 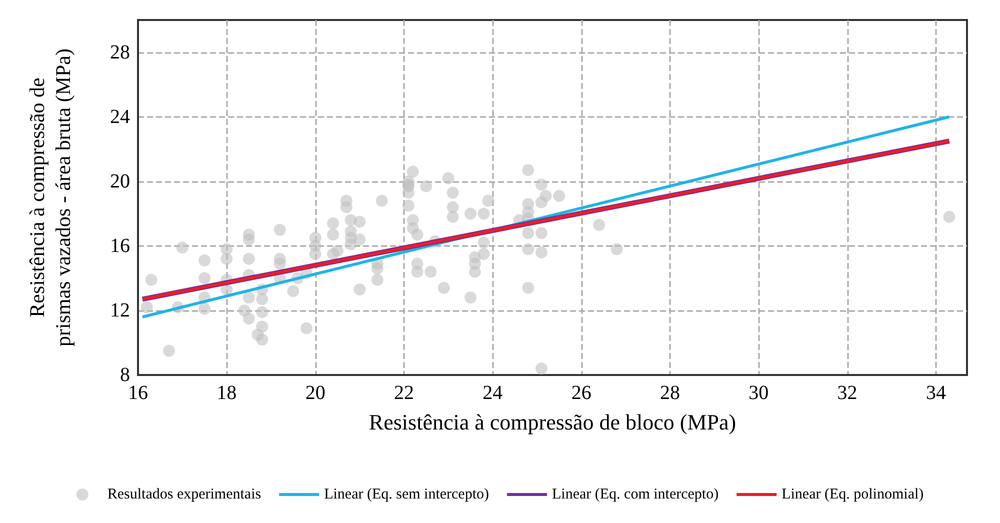 I want to click on y-tick-label: 12, so click(x=120, y=310).